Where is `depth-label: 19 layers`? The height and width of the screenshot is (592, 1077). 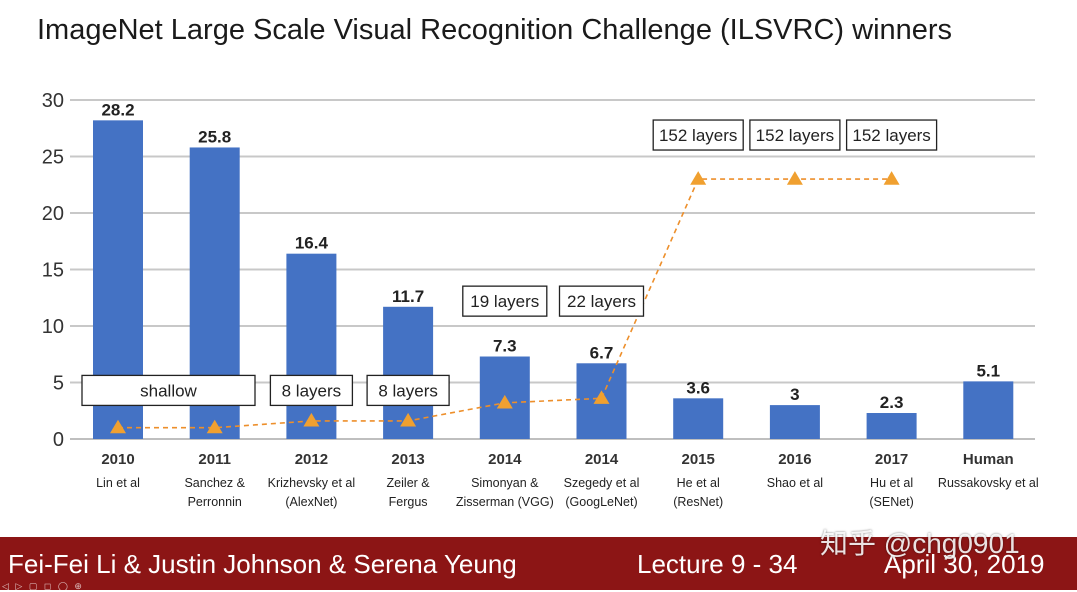 depth-label: 19 layers is located at coordinates (504, 301).